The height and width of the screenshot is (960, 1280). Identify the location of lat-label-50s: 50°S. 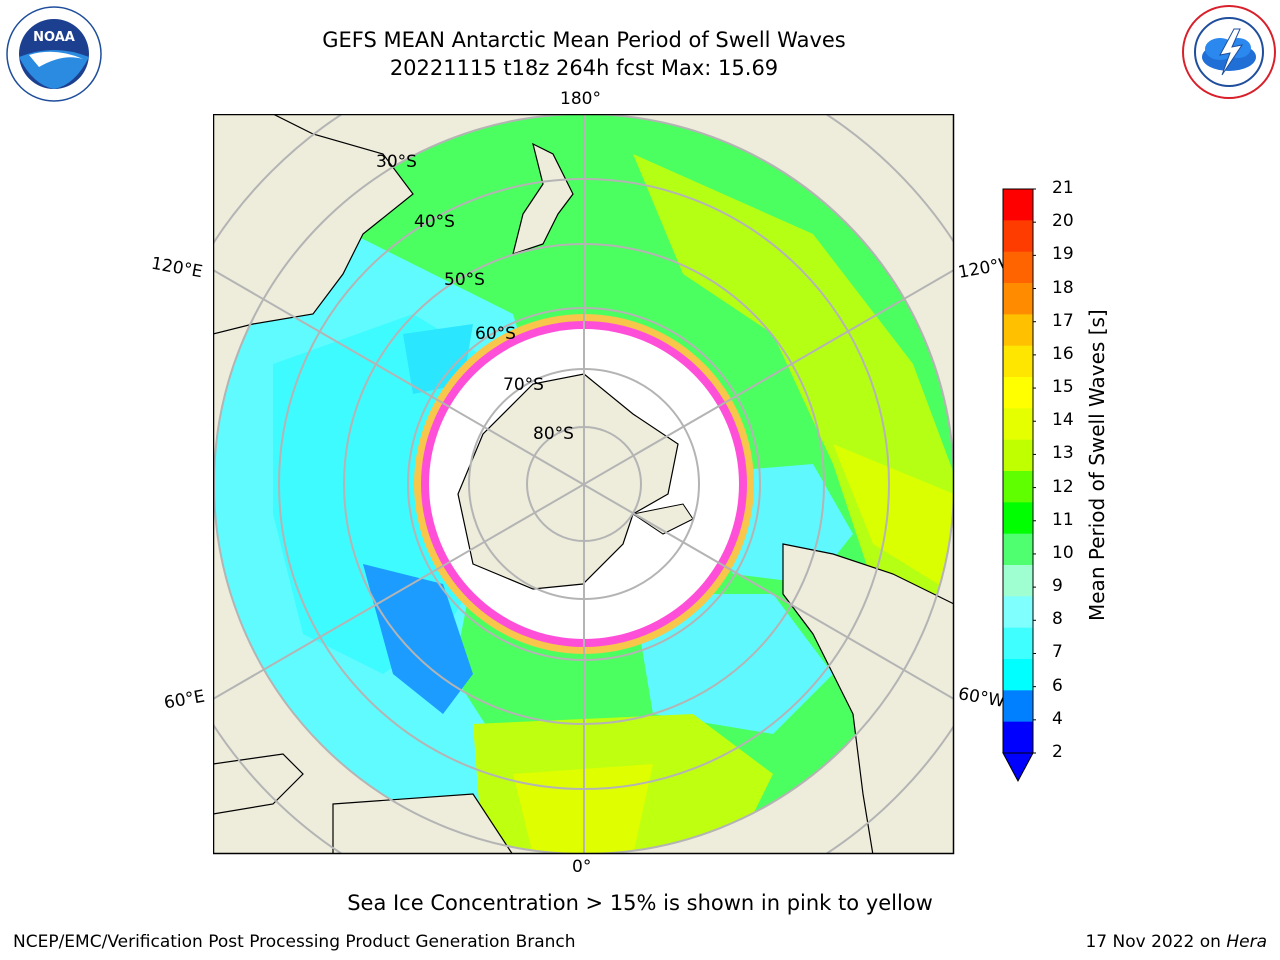
(464, 280).